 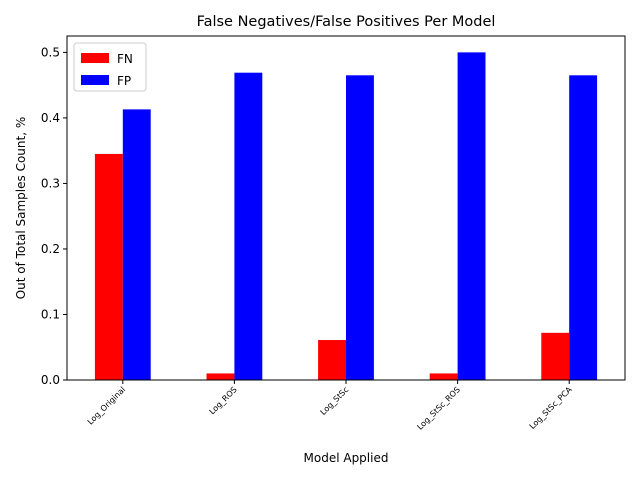 What do you see at coordinates (95, 58) in the screenshot?
I see `legend-swatch-fn` at bounding box center [95, 58].